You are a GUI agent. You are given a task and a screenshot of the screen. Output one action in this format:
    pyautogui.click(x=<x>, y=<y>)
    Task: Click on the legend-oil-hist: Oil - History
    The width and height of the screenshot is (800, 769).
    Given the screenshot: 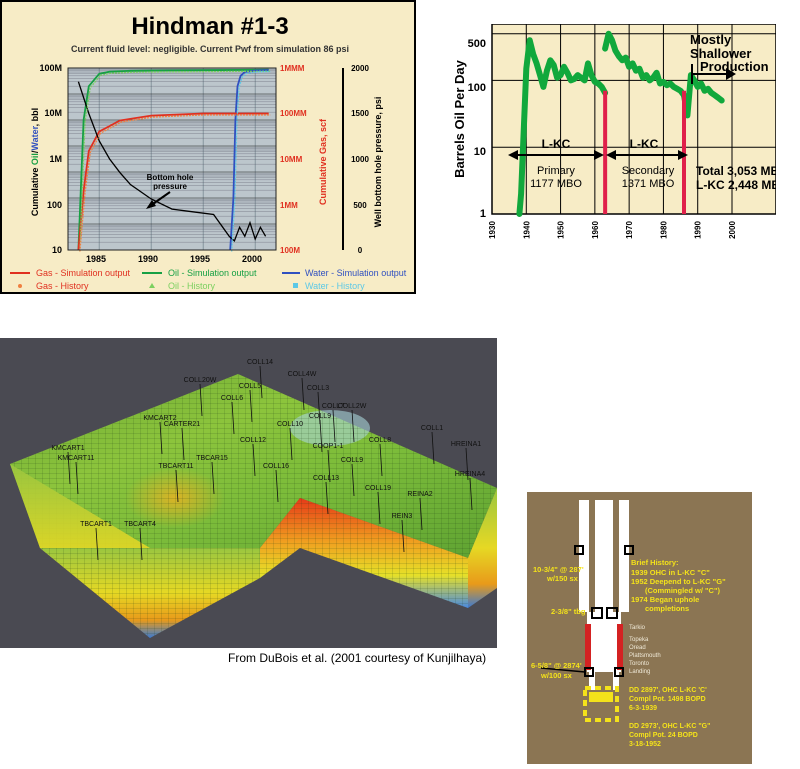 What is the action you would take?
    pyautogui.click(x=191, y=286)
    